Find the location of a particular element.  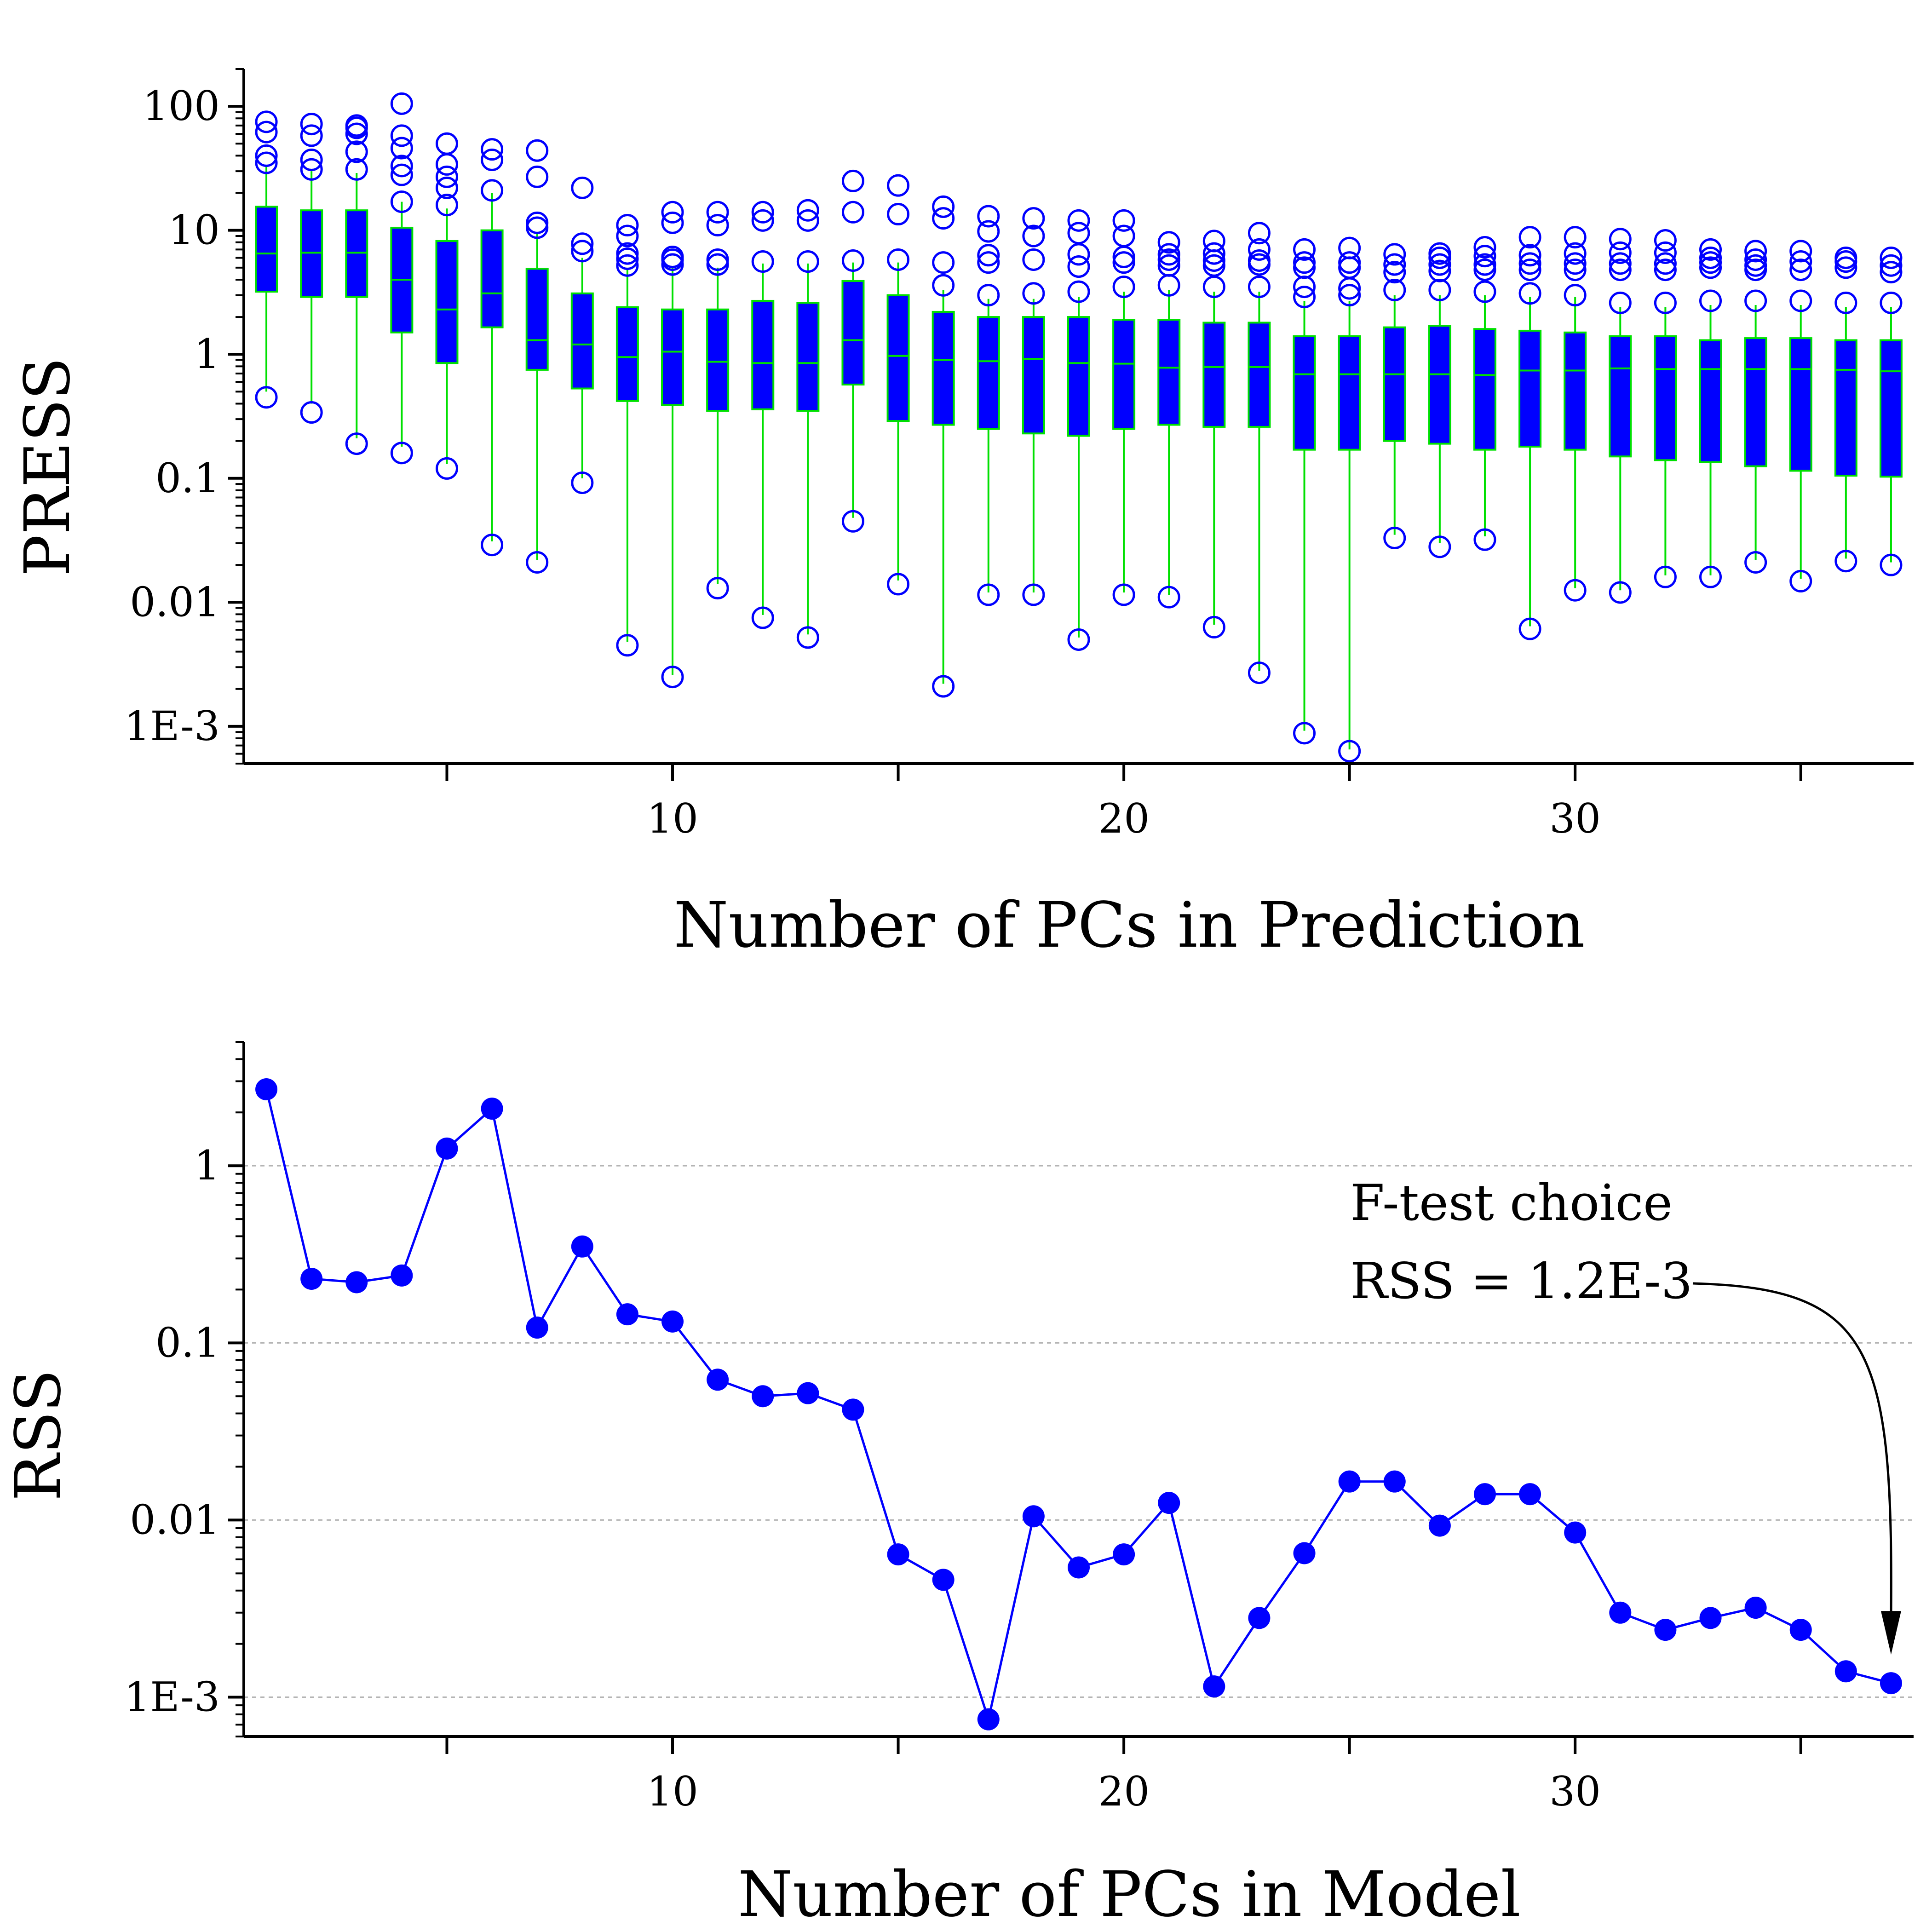

box-x22 is located at coordinates (1214, 434).